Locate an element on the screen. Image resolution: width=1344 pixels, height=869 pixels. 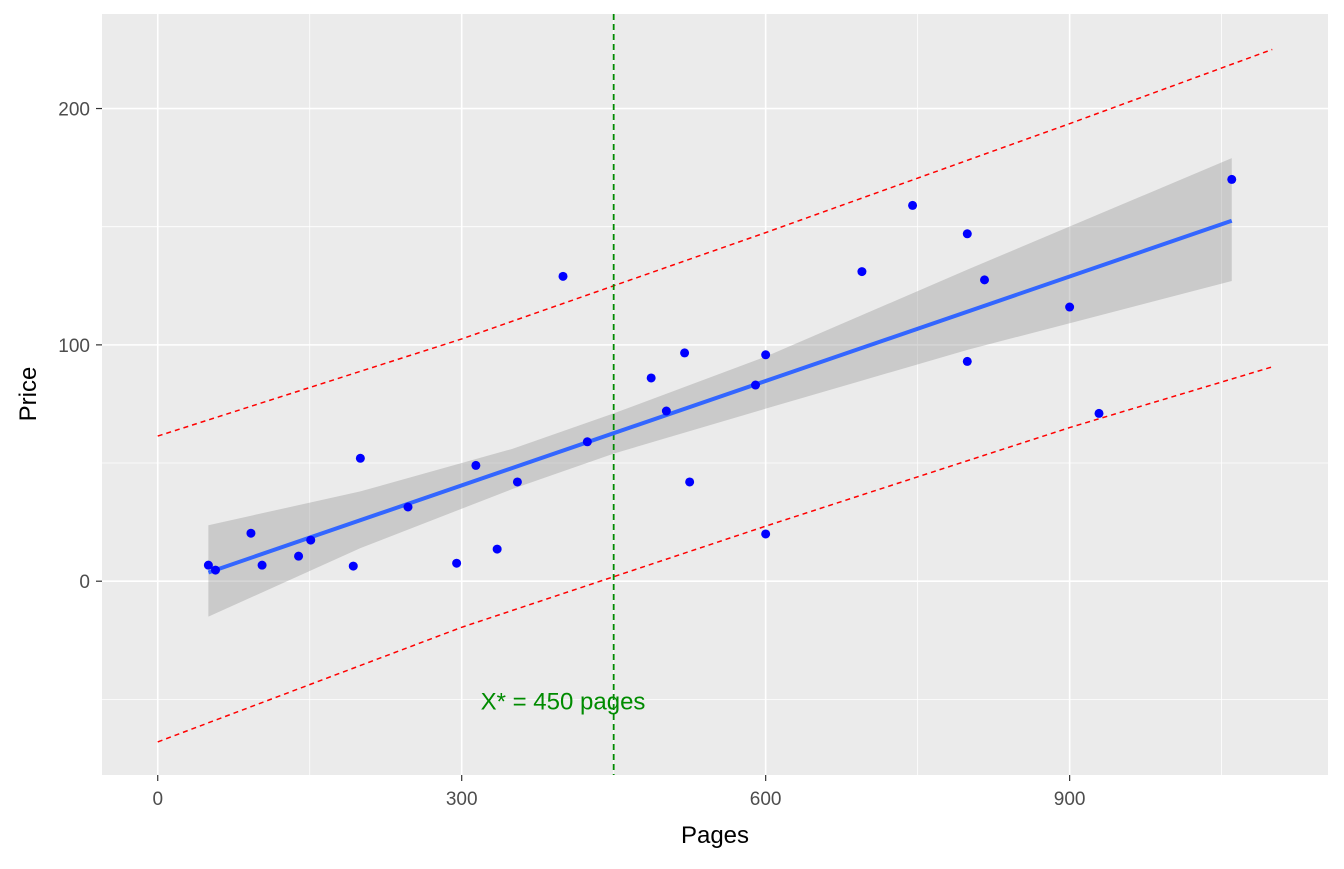
y-tick-label: 0 is located at coordinates (84, 582).